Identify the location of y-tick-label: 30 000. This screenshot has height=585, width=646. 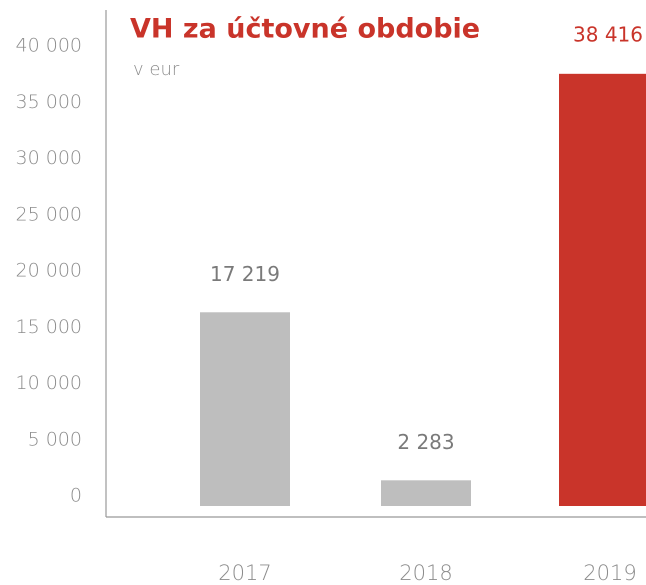
(49, 158).